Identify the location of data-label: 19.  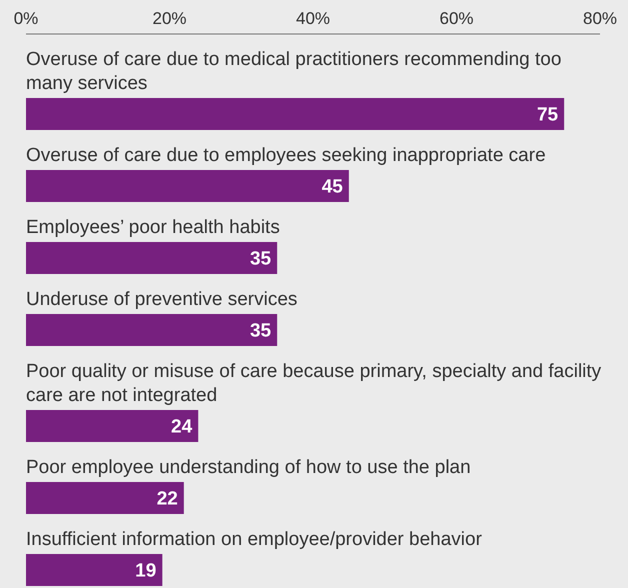
(145, 571).